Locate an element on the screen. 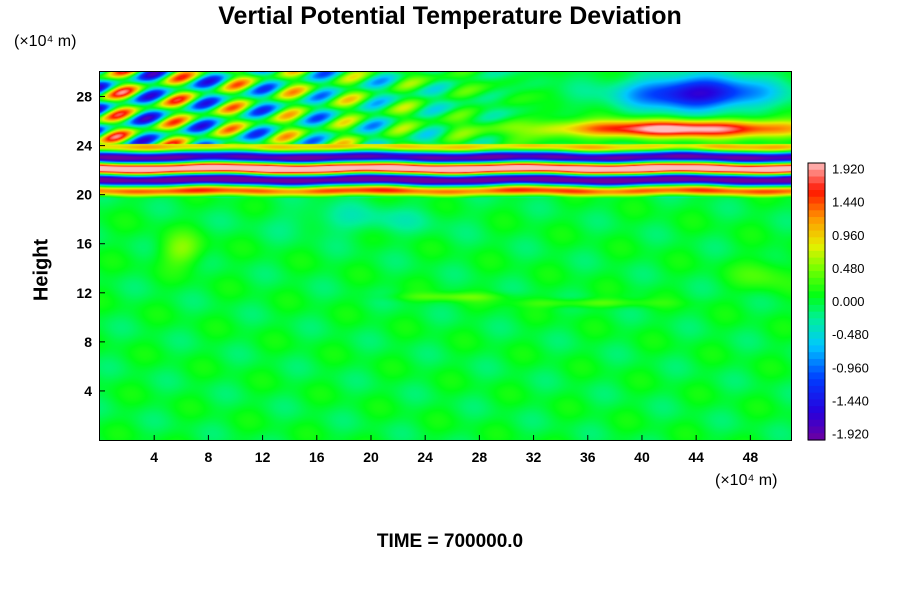  x-tick-label: 28 is located at coordinates (480, 457).